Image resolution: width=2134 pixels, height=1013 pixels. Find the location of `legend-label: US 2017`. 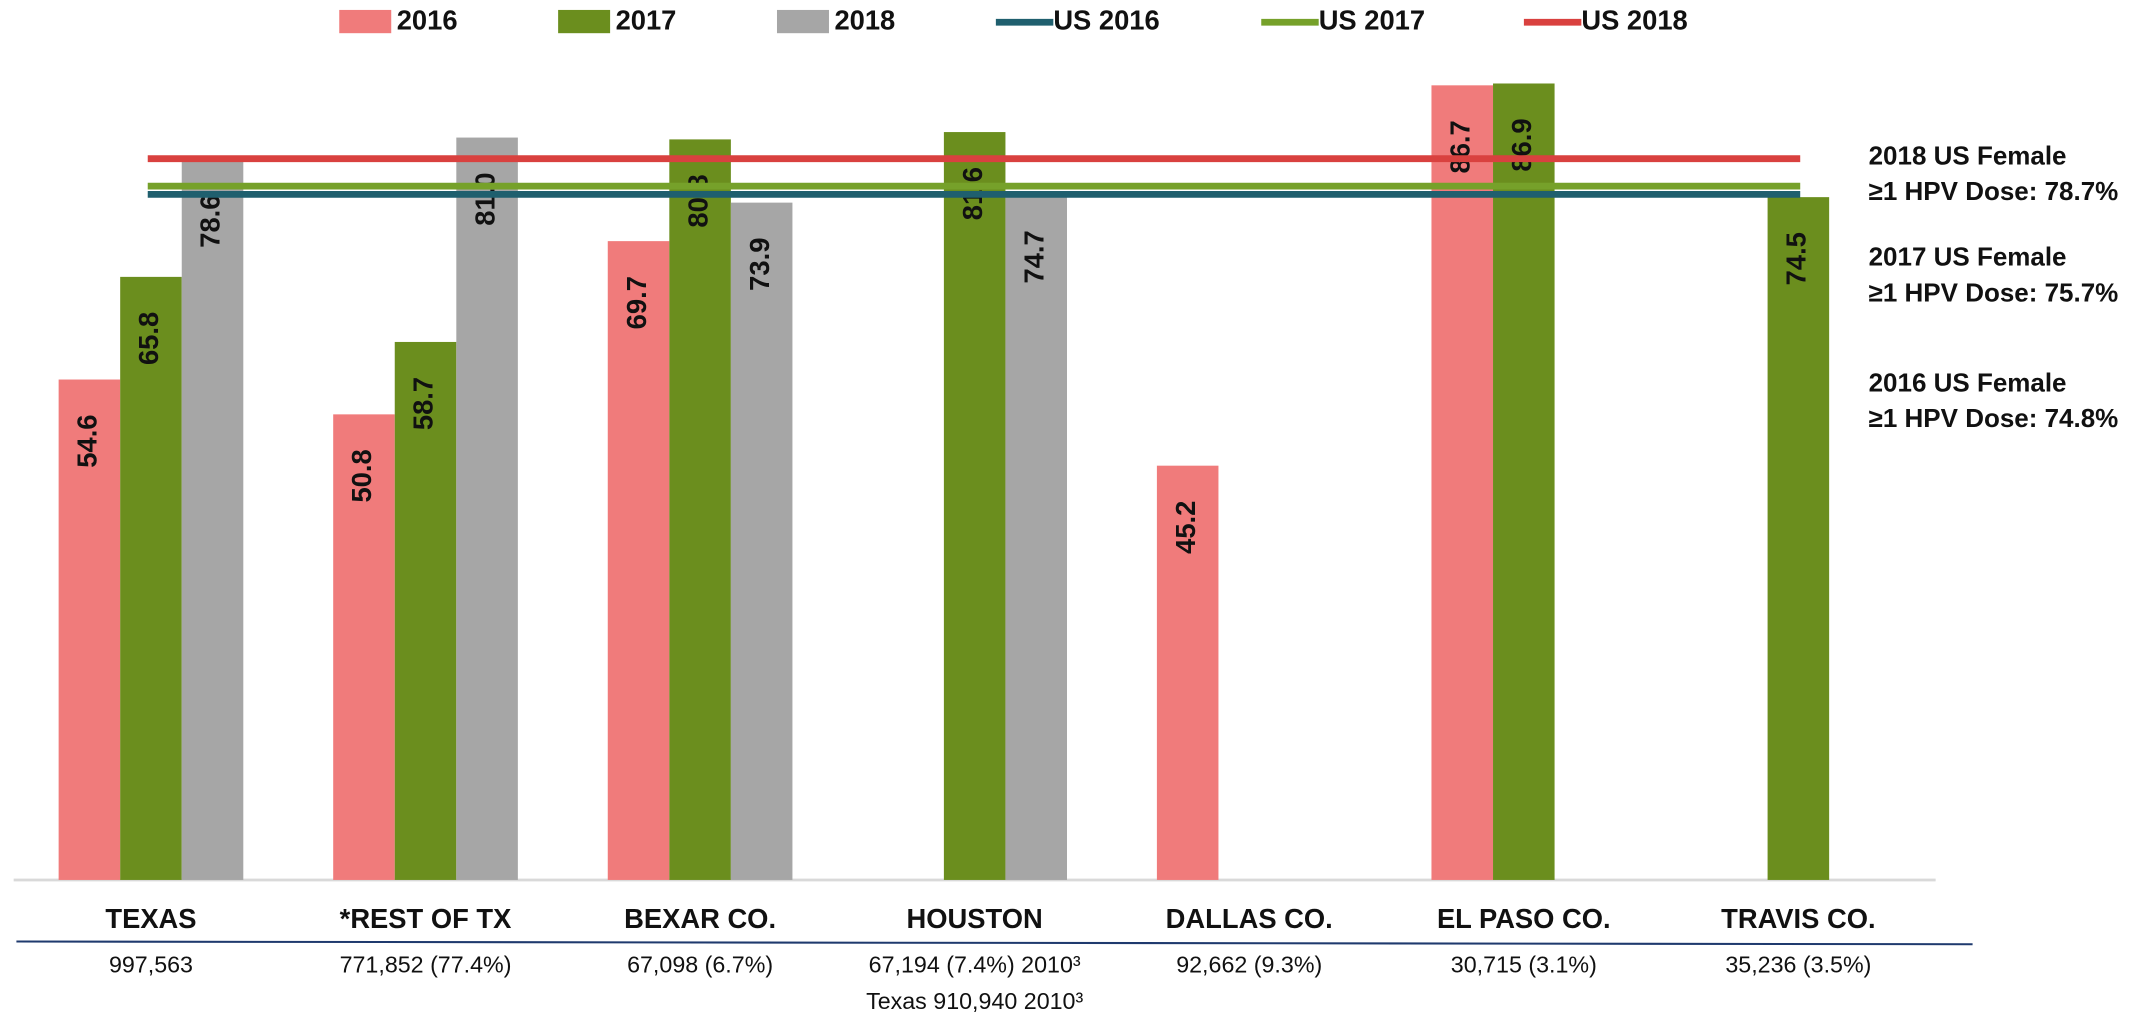

legend-label: US 2017 is located at coordinates (1372, 19).